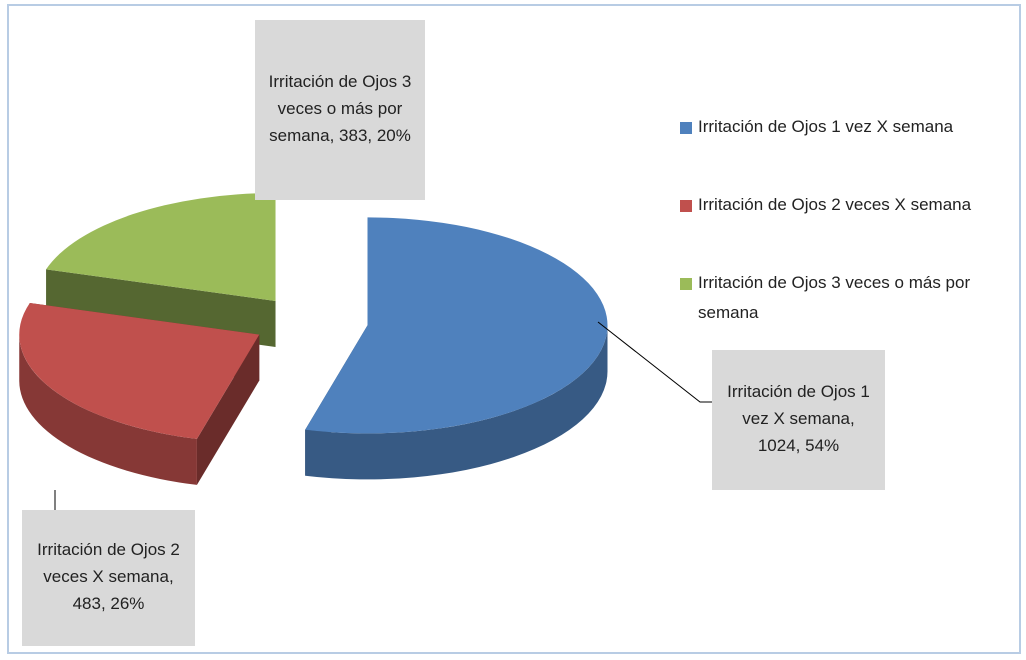 This screenshot has height=660, width=1026. Describe the element at coordinates (654, 362) in the screenshot. I see `leader-line` at that location.